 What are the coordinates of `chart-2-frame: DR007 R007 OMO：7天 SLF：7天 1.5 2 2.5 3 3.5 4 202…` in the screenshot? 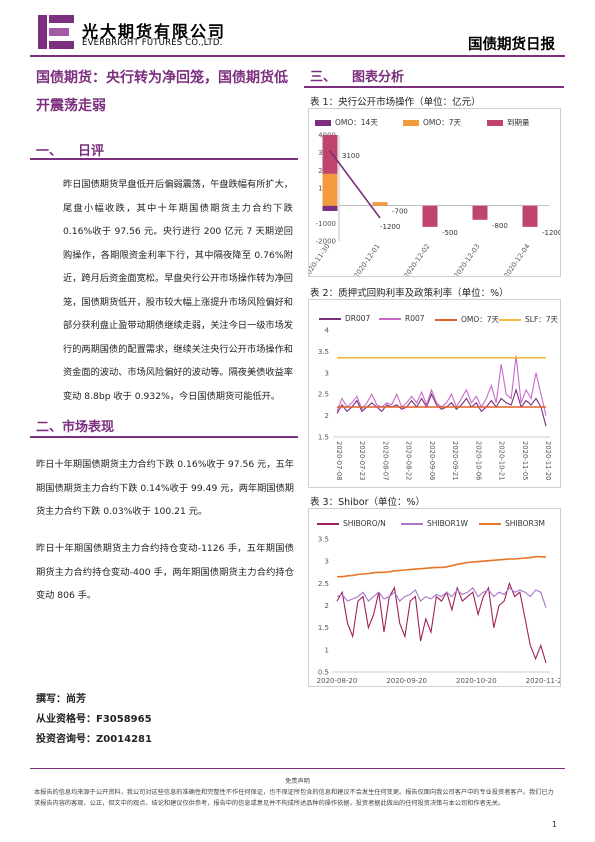 It's located at (434, 393).